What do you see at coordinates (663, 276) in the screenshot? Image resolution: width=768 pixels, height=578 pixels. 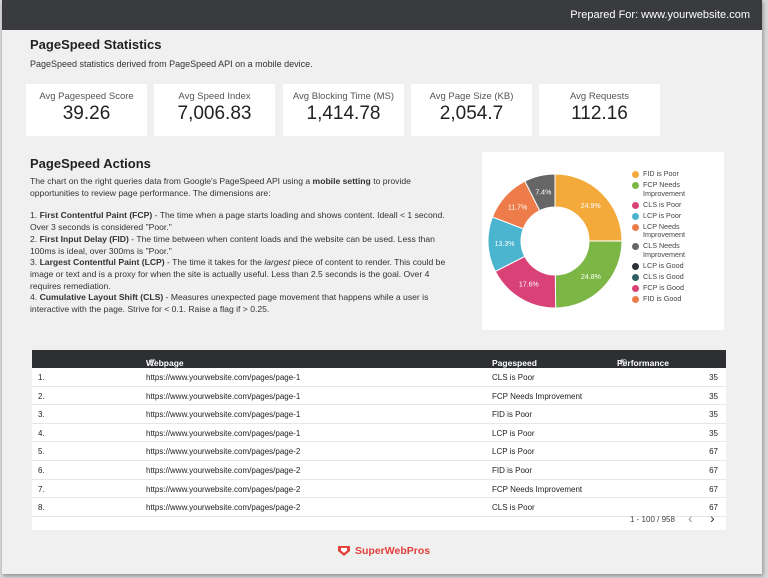 I see `legend-label: CLS is Good` at bounding box center [663, 276].